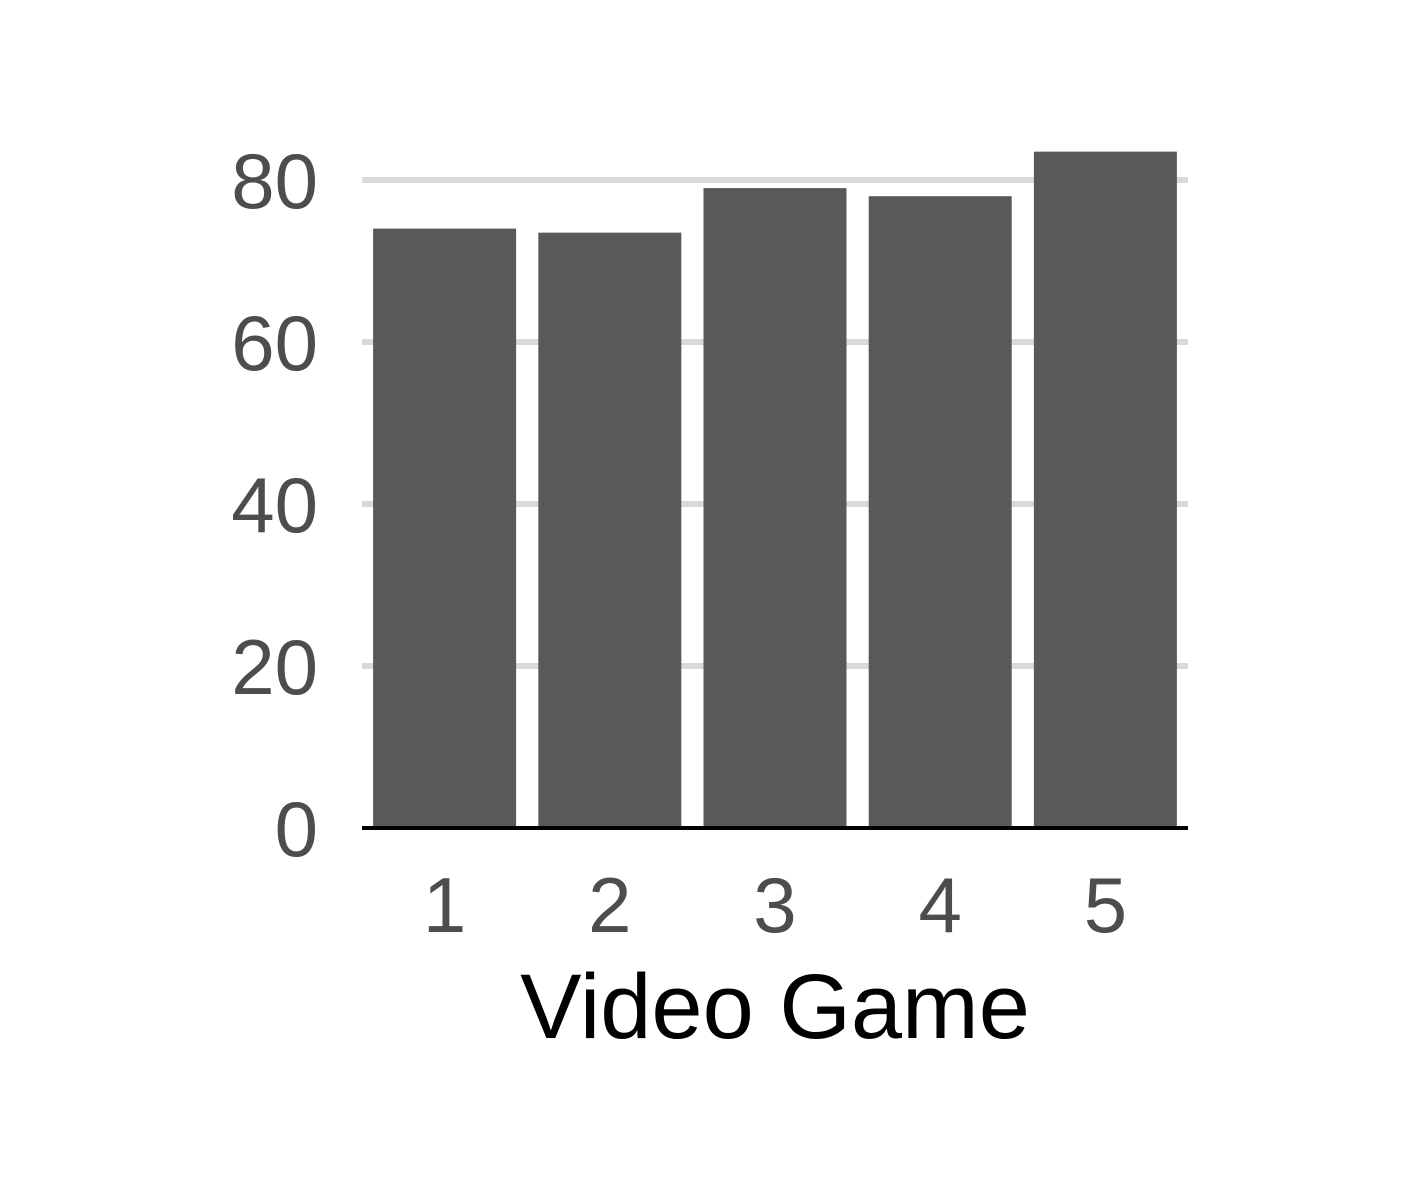 This screenshot has height=1181, width=1417. What do you see at coordinates (274, 181) in the screenshot?
I see `y-tick-label: 80` at bounding box center [274, 181].